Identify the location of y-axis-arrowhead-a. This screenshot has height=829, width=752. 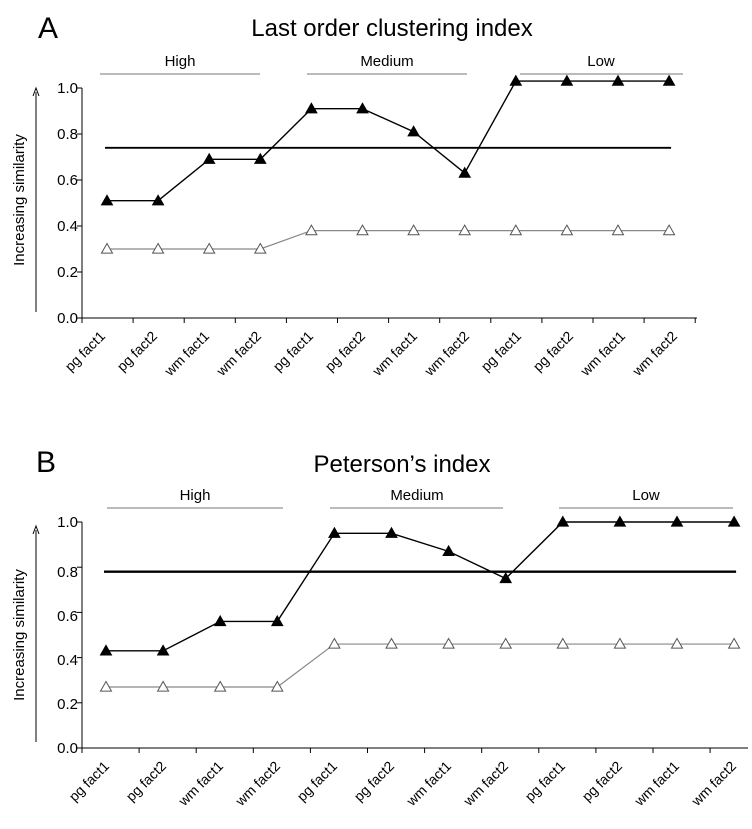
(36, 91).